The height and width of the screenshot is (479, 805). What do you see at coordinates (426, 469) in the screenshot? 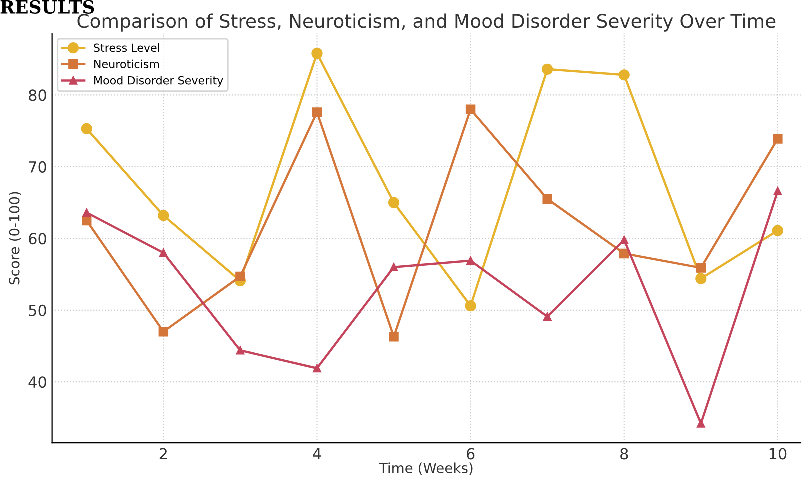
I see `x-axis-title: Time (Weeks)` at bounding box center [426, 469].